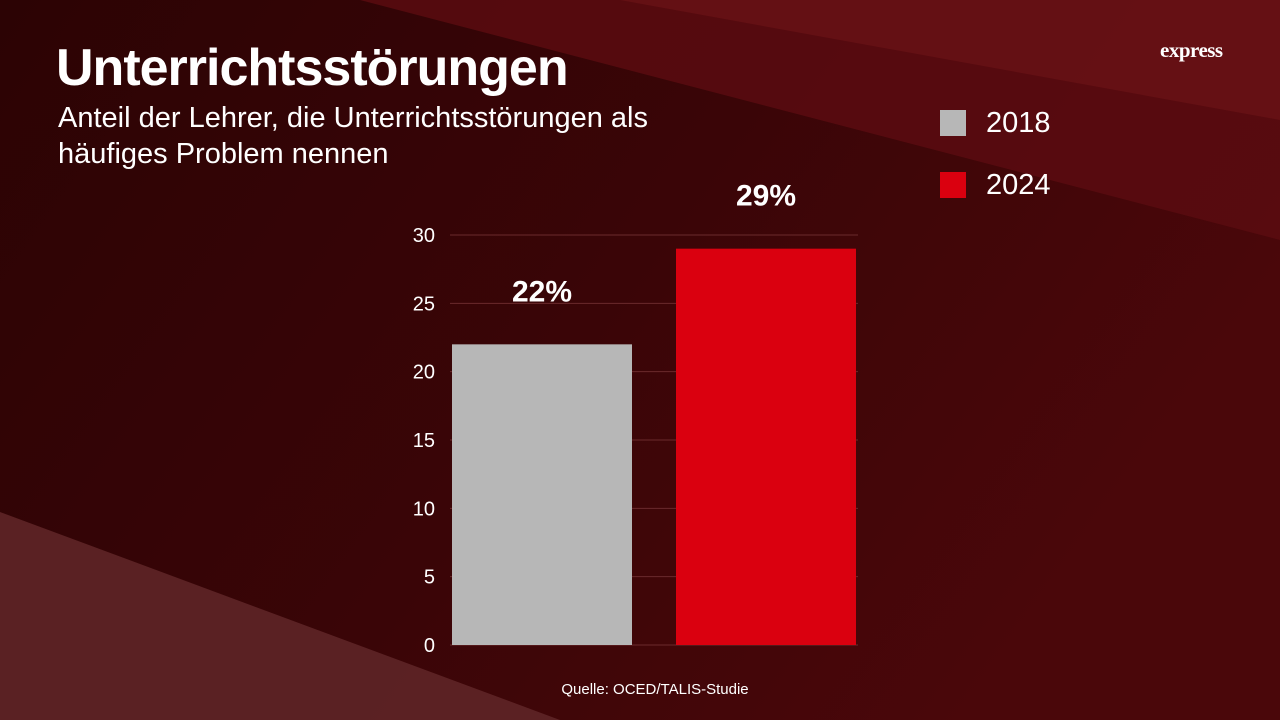  Describe the element at coordinates (424, 236) in the screenshot. I see `y-tick-label-30: 30` at that location.